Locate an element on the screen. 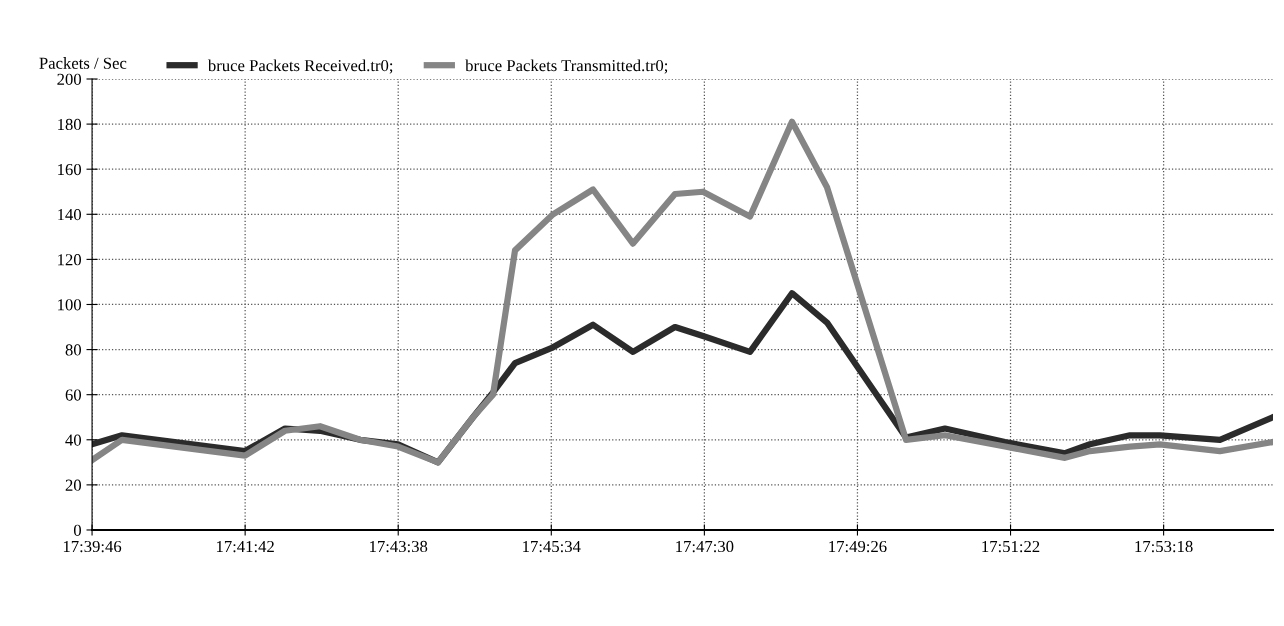  x-tick-label: 17:49:26 is located at coordinates (858, 546).